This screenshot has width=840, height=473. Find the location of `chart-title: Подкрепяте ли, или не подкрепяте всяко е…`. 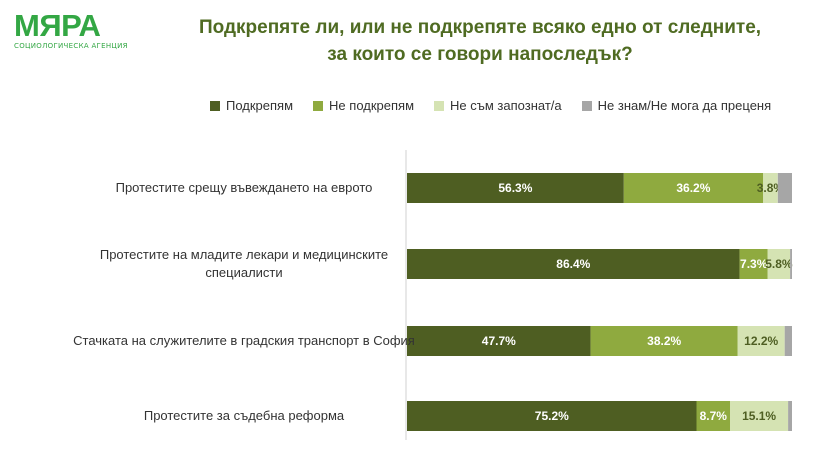

chart-title: Подкрепяте ли, или не подкрепяте всяко е… is located at coordinates (480, 41).